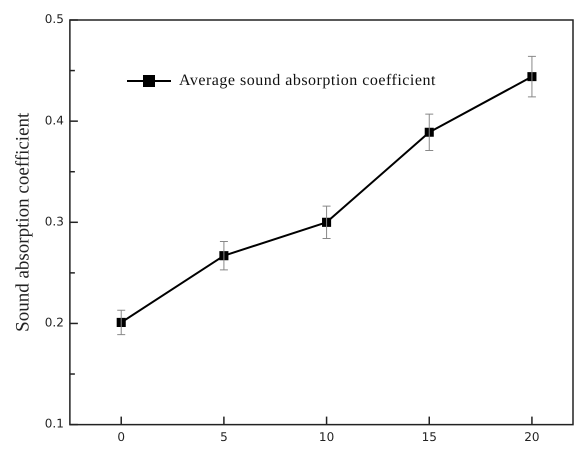 Image resolution: width=580 pixels, height=451 pixels. Describe the element at coordinates (54, 221) in the screenshot. I see `y-tick-label: 0.3` at that location.